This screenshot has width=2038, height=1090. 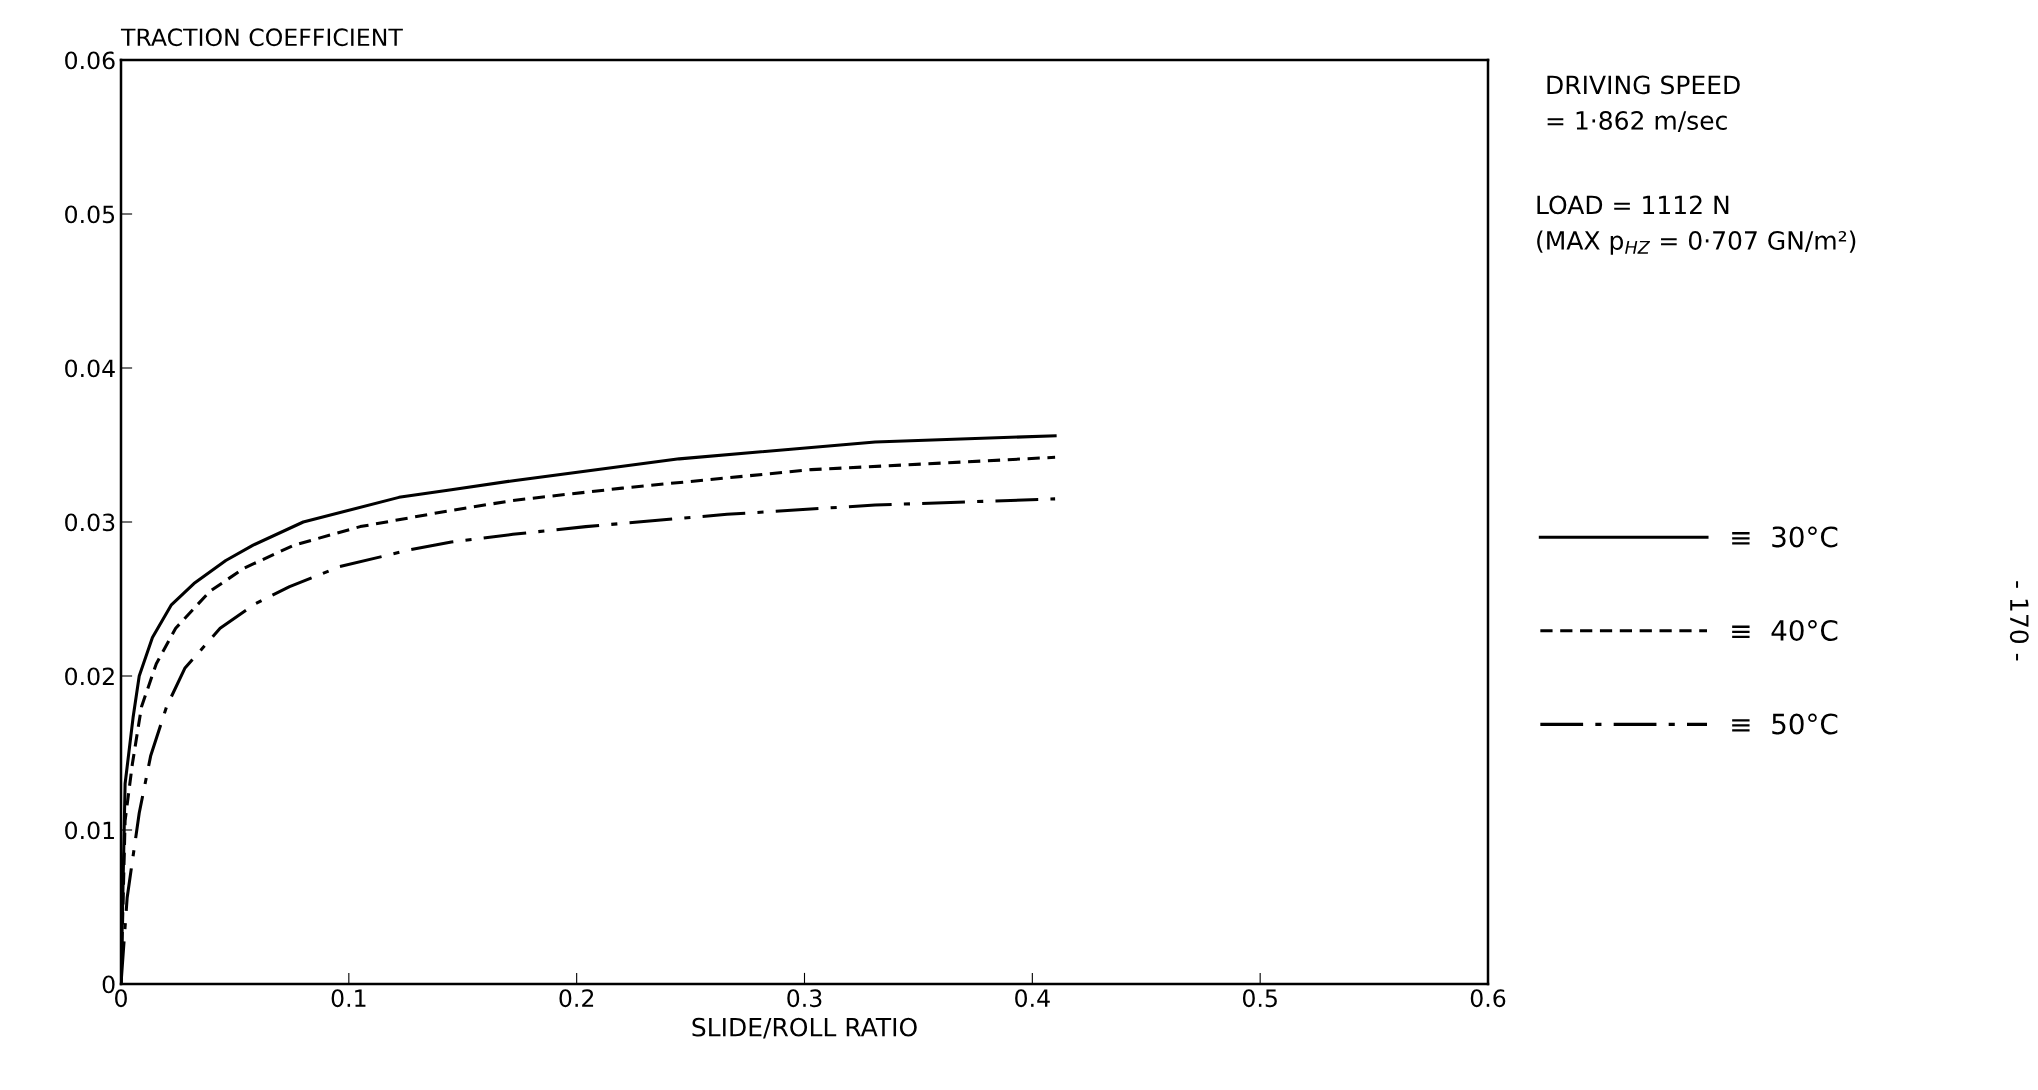 What do you see at coordinates (90, 214) in the screenshot?
I see `y-tick-label: 0.05` at bounding box center [90, 214].